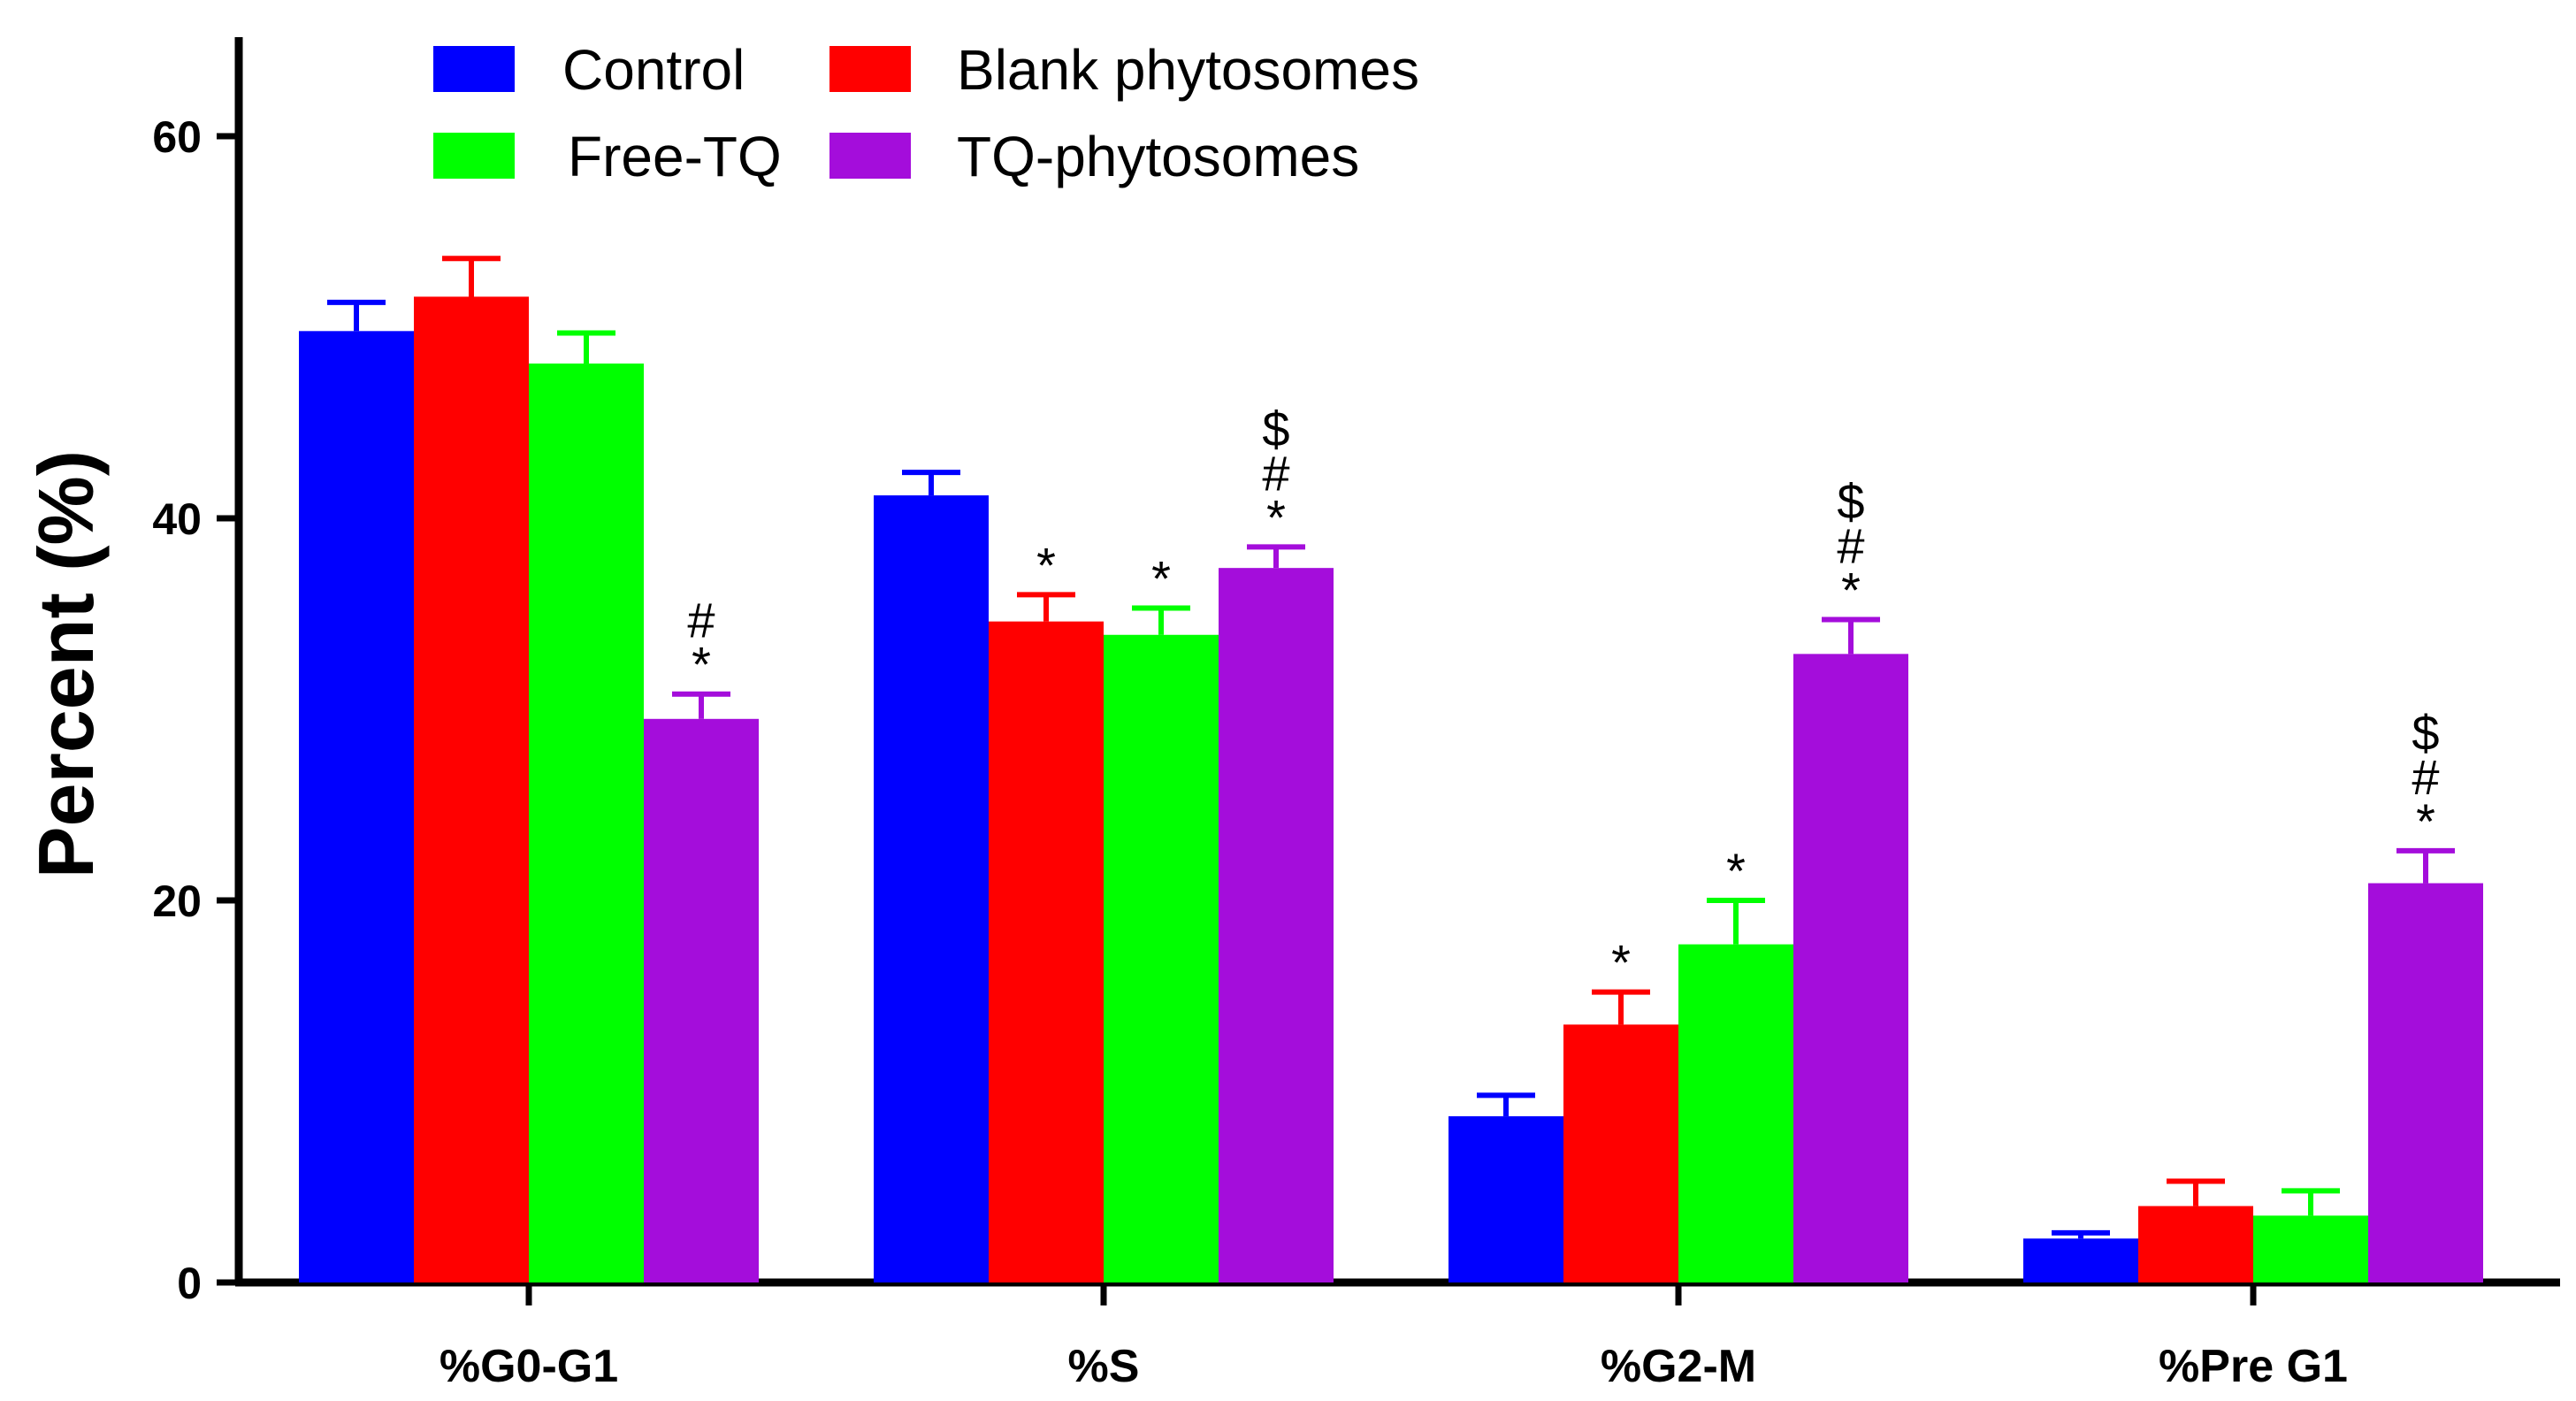 The image size is (2576, 1401). Describe the element at coordinates (1188, 70) in the screenshot. I see `legend-label: Blank phytosomes` at that location.